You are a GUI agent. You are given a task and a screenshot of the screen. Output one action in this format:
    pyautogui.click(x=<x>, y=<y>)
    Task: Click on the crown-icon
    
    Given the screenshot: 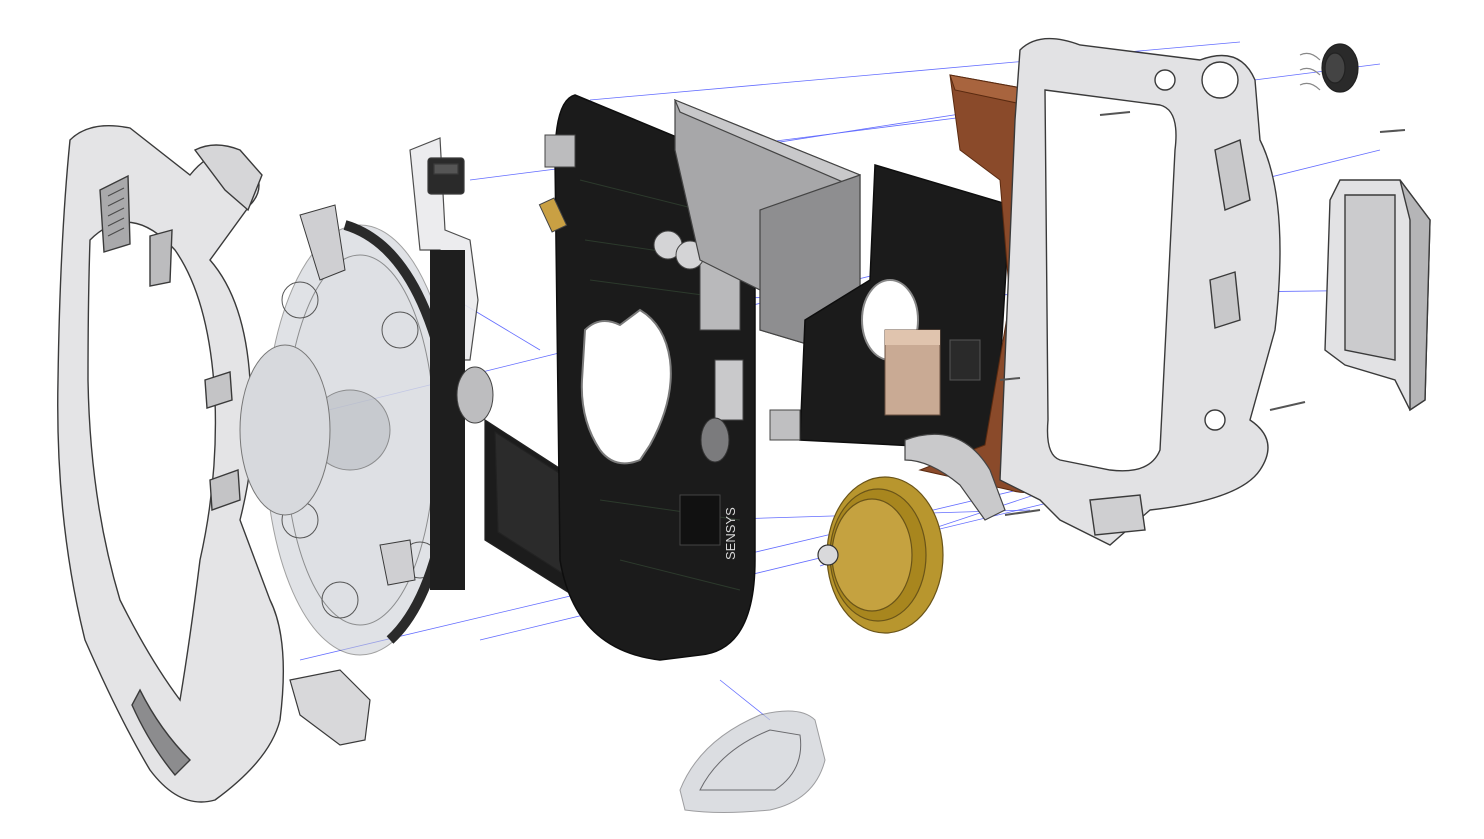 What is the action you would take?
    pyautogui.click(x=1329, y=68)
    